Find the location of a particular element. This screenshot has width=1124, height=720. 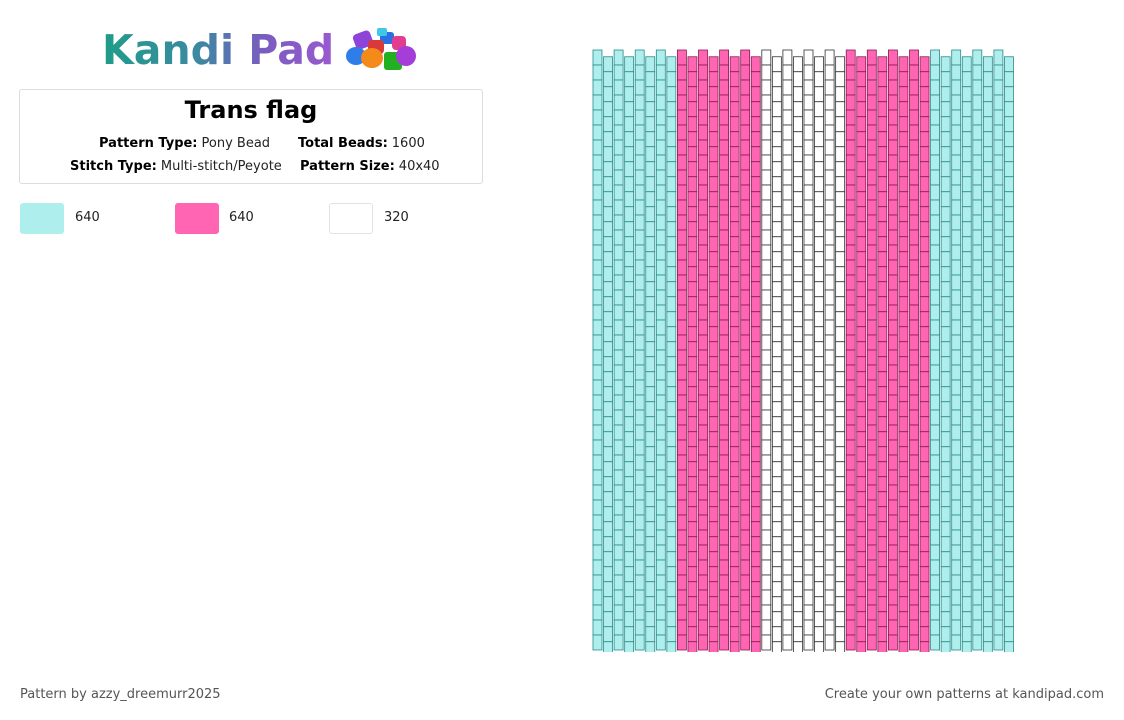

total-beads: Total Beads: 1600 is located at coordinates (361, 143).